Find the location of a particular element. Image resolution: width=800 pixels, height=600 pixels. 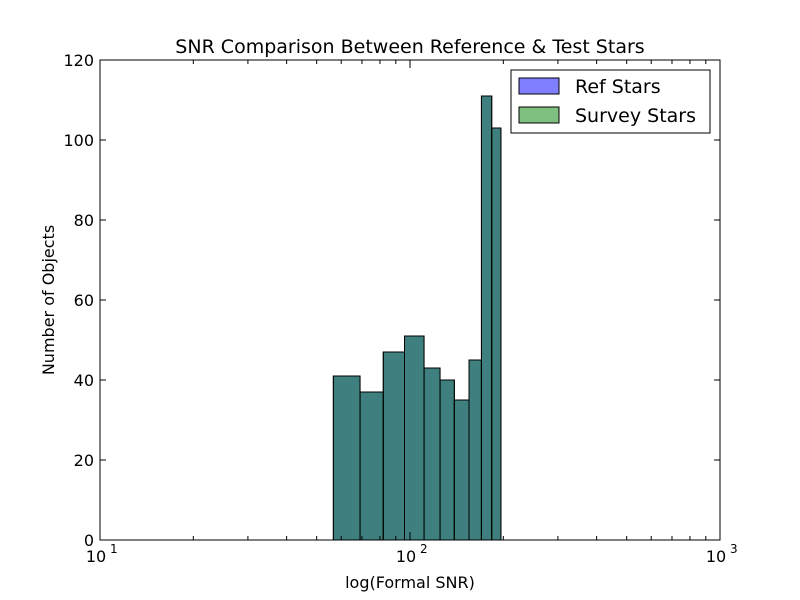

y-axis-label: Number of Objects is located at coordinates (48, 300).